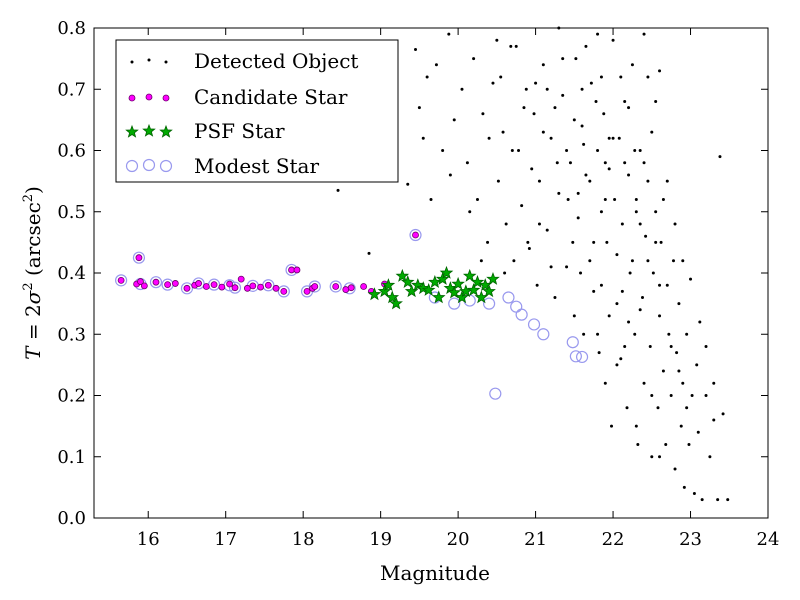 The image size is (800, 600). What do you see at coordinates (239, 131) in the screenshot?
I see `legend-label-psf-star: PSF Star` at bounding box center [239, 131].